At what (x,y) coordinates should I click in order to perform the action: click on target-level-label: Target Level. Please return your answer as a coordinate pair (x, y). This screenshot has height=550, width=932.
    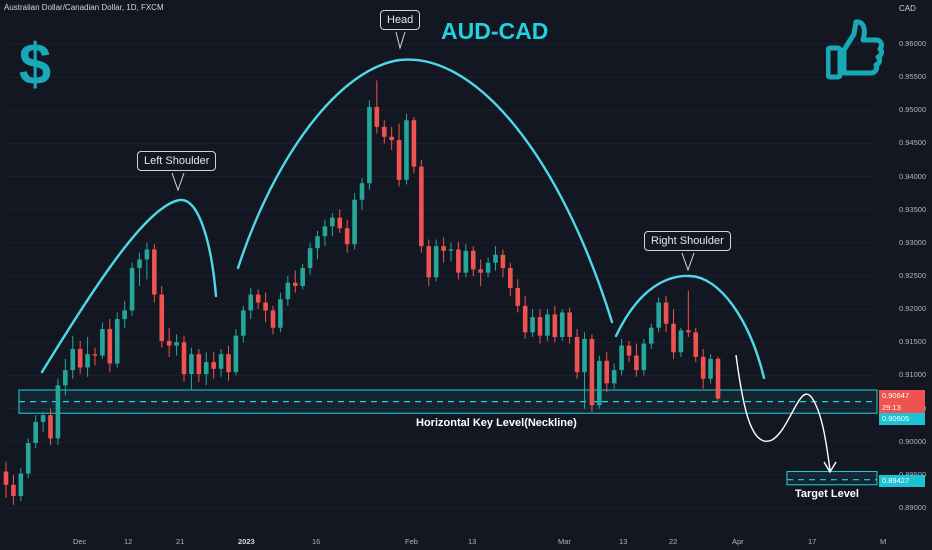
    Looking at the image, I should click on (827, 494).